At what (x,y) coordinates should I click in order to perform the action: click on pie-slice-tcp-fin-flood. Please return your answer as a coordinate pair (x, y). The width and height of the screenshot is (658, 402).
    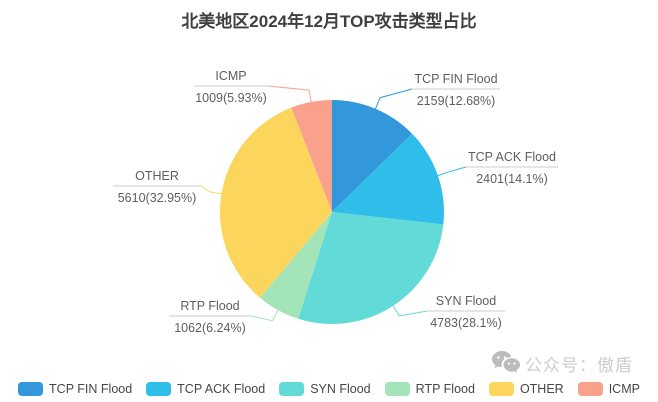
    Looking at the image, I should click on (372, 156).